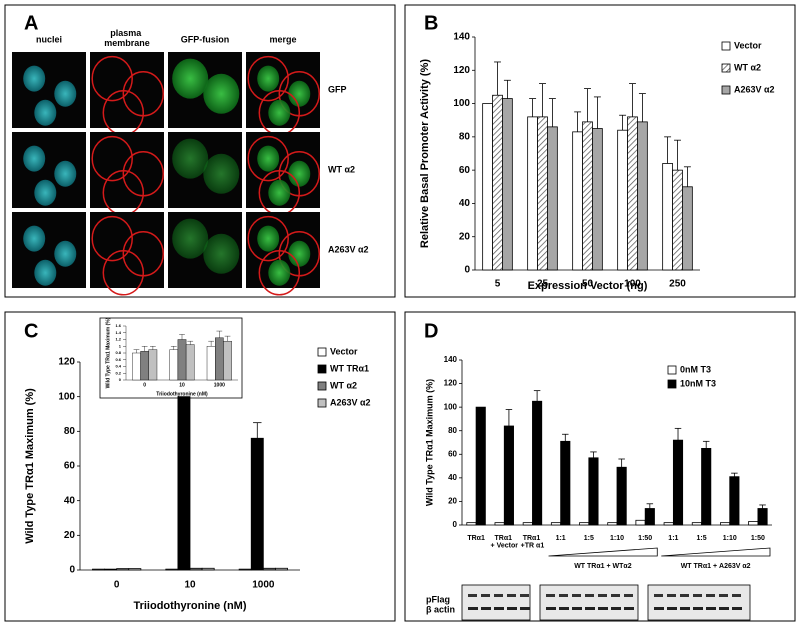 The height and width of the screenshot is (626, 800). I want to click on row-label: GFP, so click(337, 89).